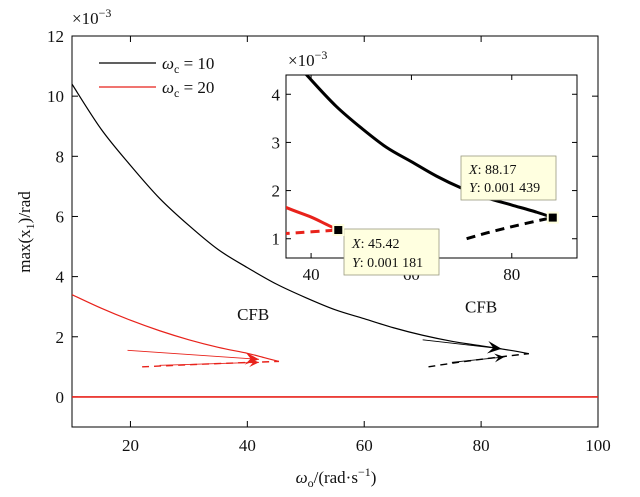  I want to click on arrowhead-black-upper, so click(494, 347).